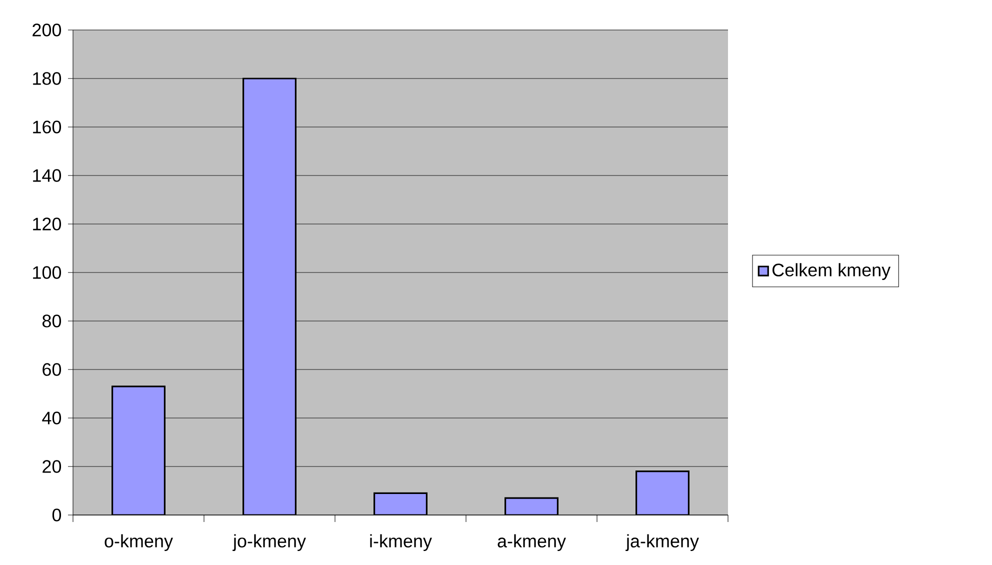  I want to click on x-tick-label: ja-kmeny, so click(662, 543).